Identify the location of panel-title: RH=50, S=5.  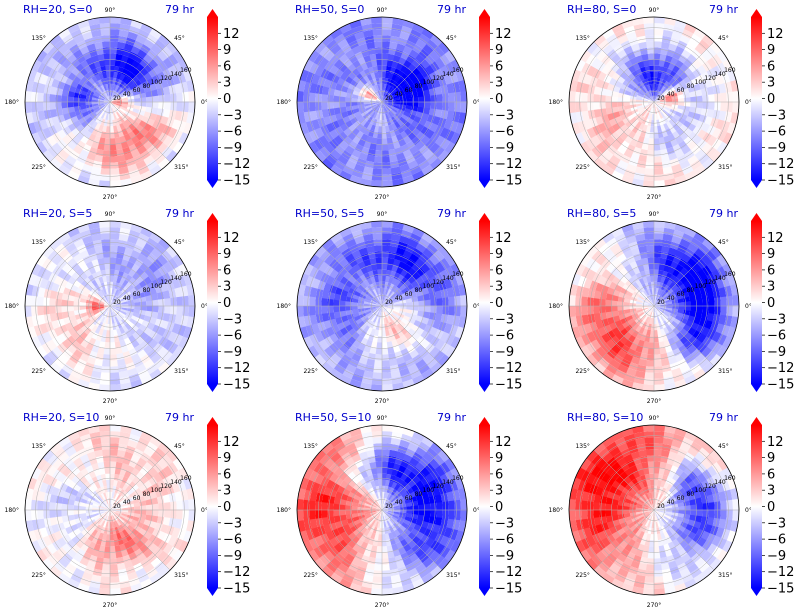
(329, 213).